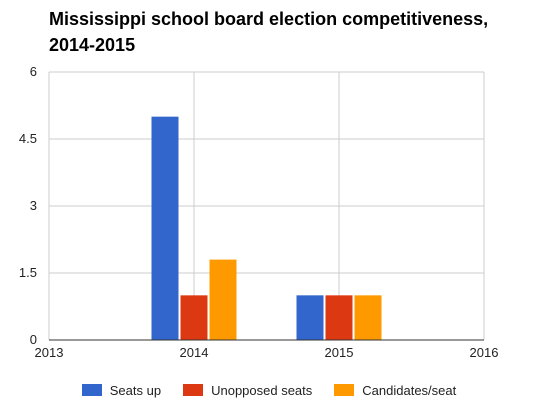  What do you see at coordinates (165, 228) in the screenshot?
I see `bar-seats-up-2014` at bounding box center [165, 228].